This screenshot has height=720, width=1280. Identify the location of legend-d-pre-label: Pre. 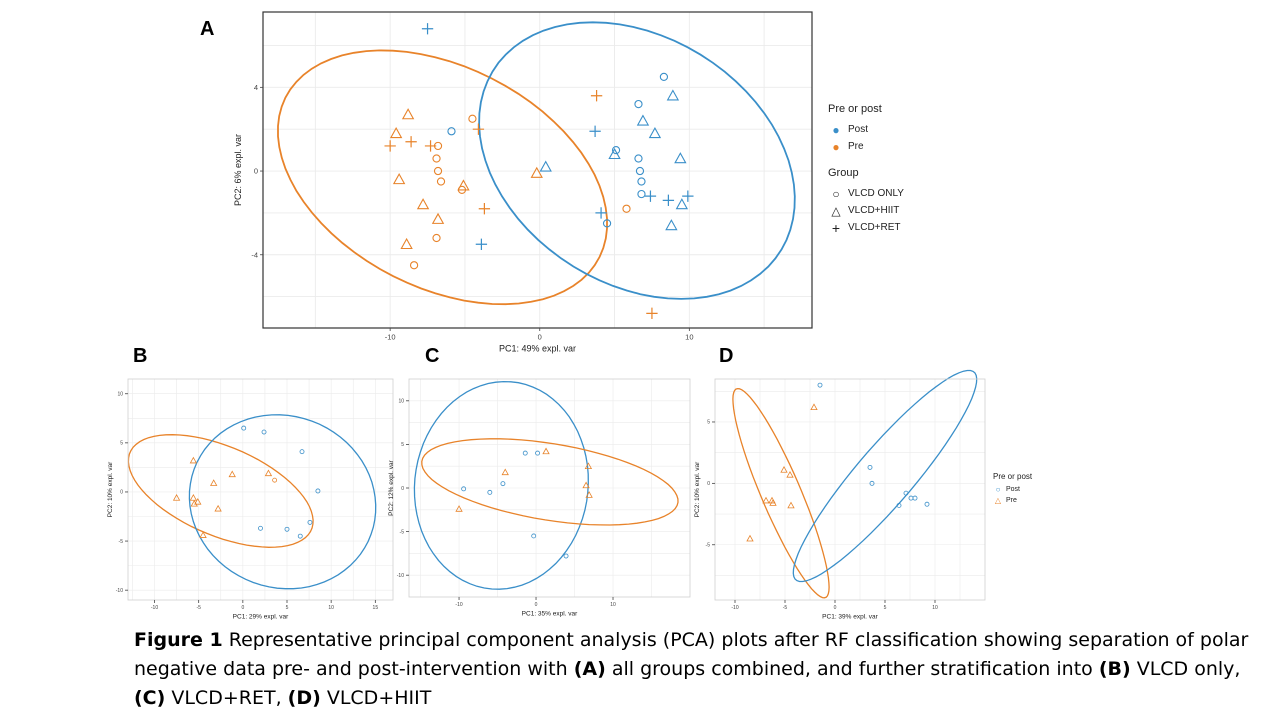
(1011, 500).